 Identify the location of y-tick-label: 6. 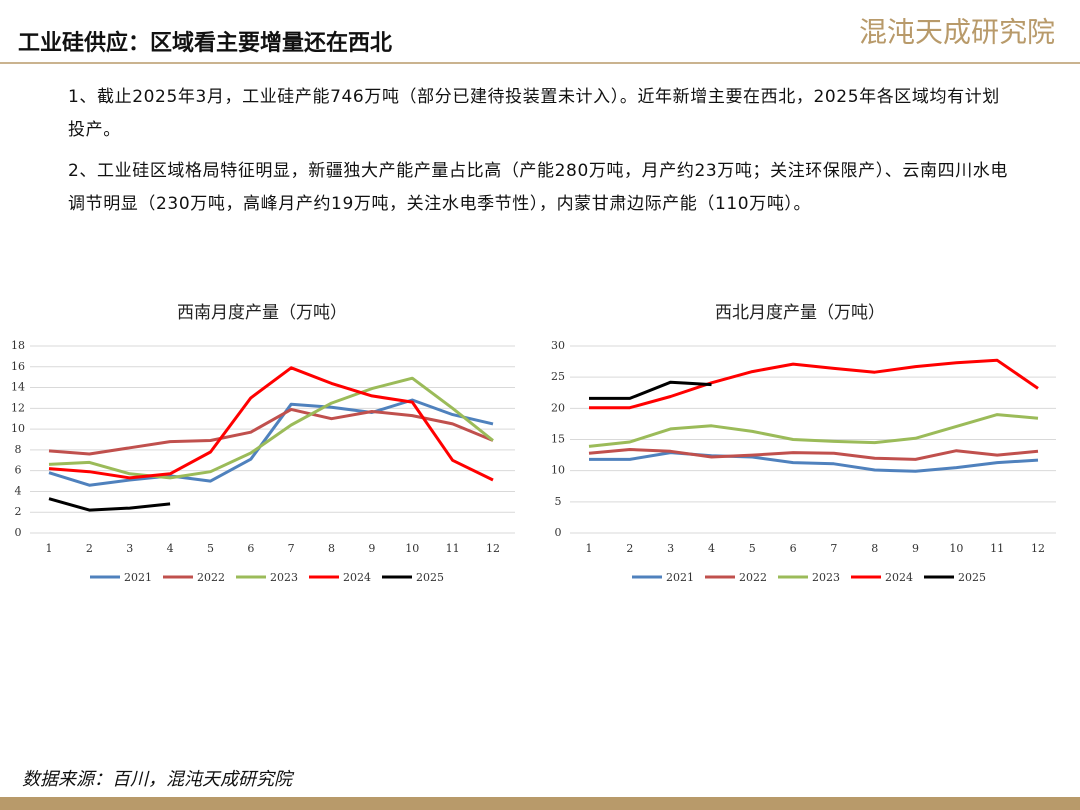
(18, 470).